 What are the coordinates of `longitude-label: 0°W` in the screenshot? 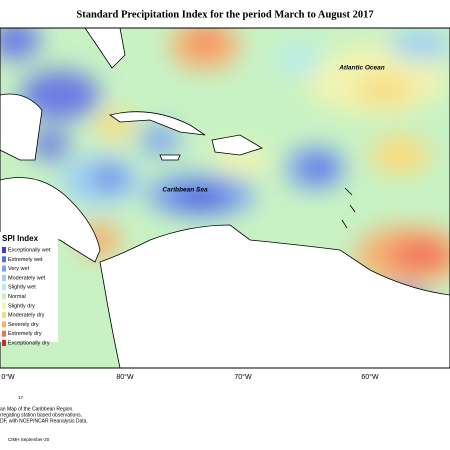 It's located at (8, 377).